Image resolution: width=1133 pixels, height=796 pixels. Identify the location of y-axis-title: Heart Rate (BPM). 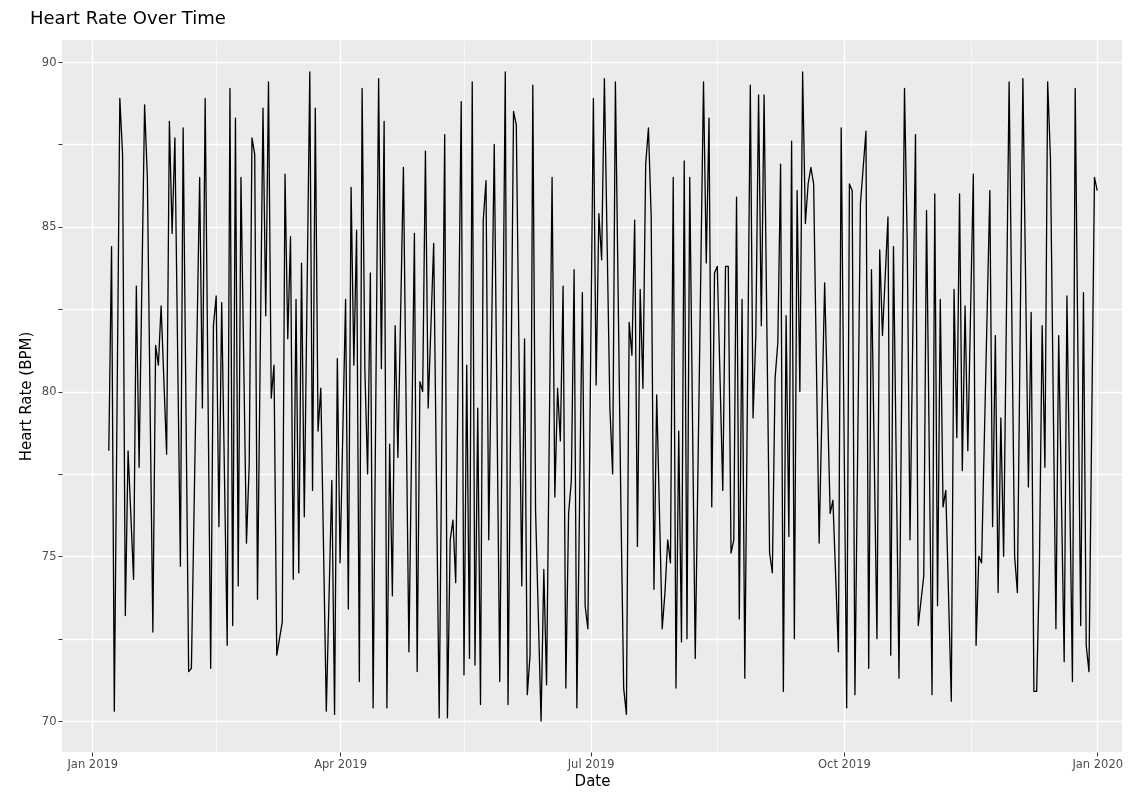
(25, 396).